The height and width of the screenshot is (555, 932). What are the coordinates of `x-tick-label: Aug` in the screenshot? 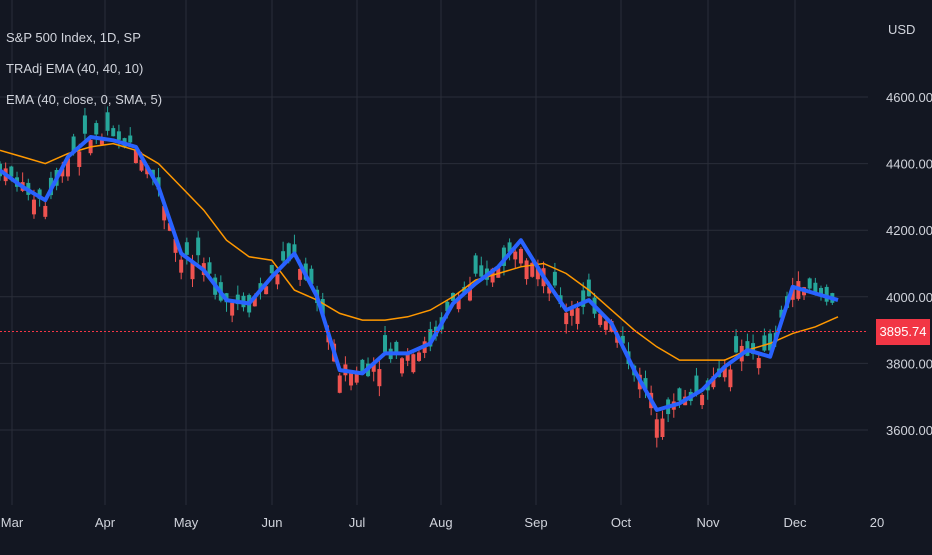 It's located at (440, 522).